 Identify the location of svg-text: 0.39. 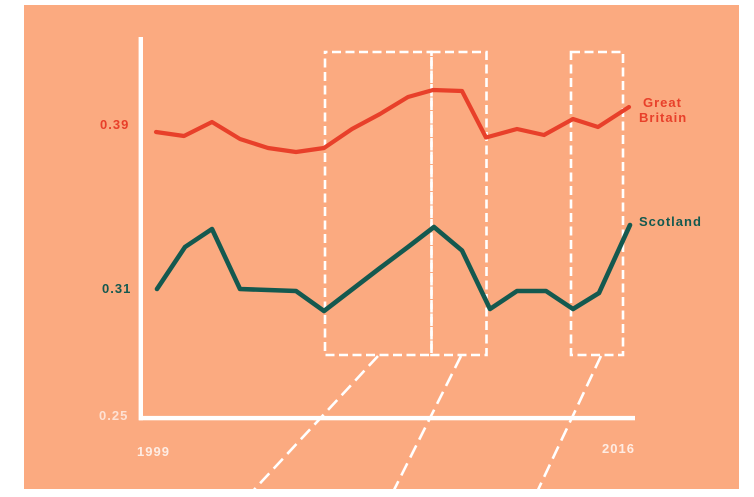
(114, 124).